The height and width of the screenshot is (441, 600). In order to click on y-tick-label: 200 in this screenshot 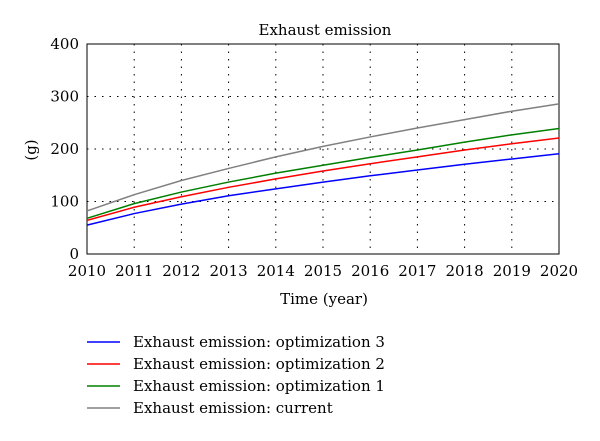, I will do `click(64, 149)`.